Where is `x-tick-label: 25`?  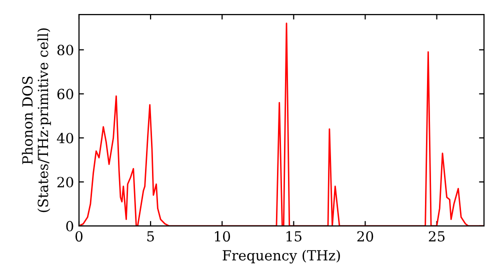 x-tick-label: 25 is located at coordinates (436, 236).